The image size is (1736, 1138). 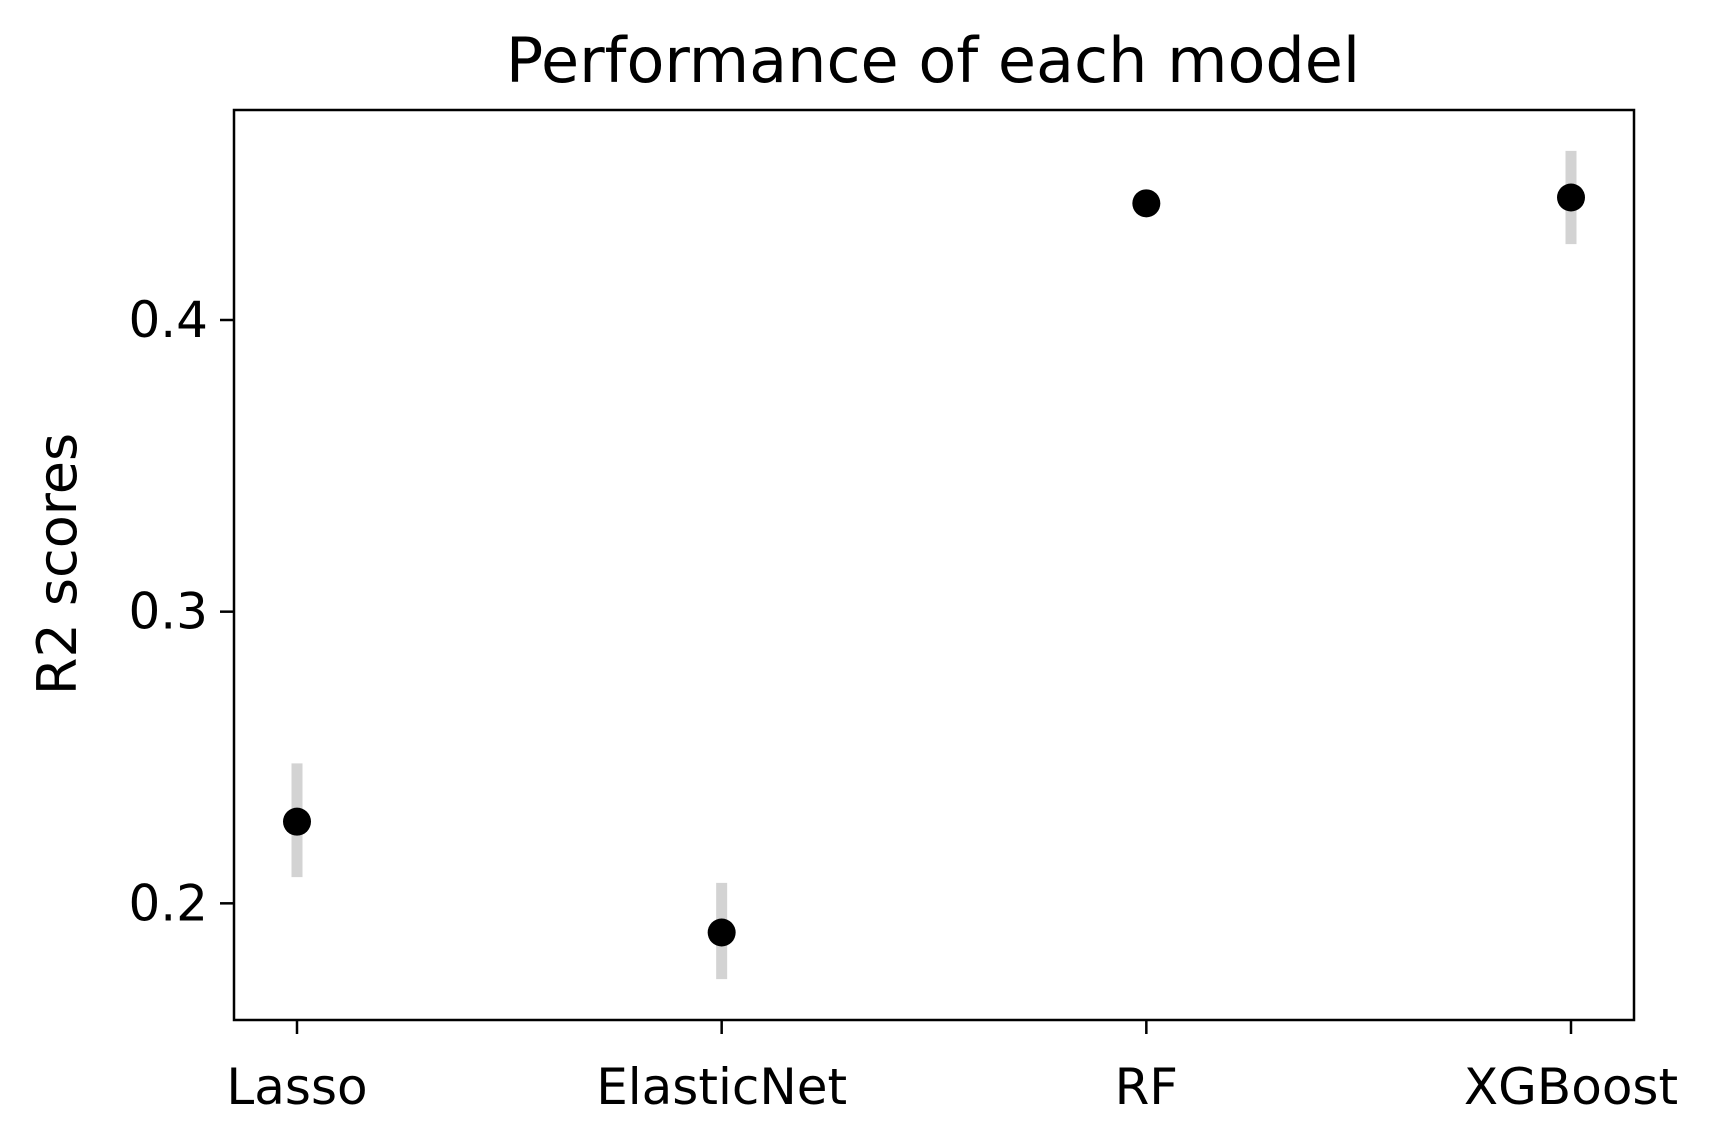 I want to click on y-tick-label: 0.2, so click(x=168, y=903).